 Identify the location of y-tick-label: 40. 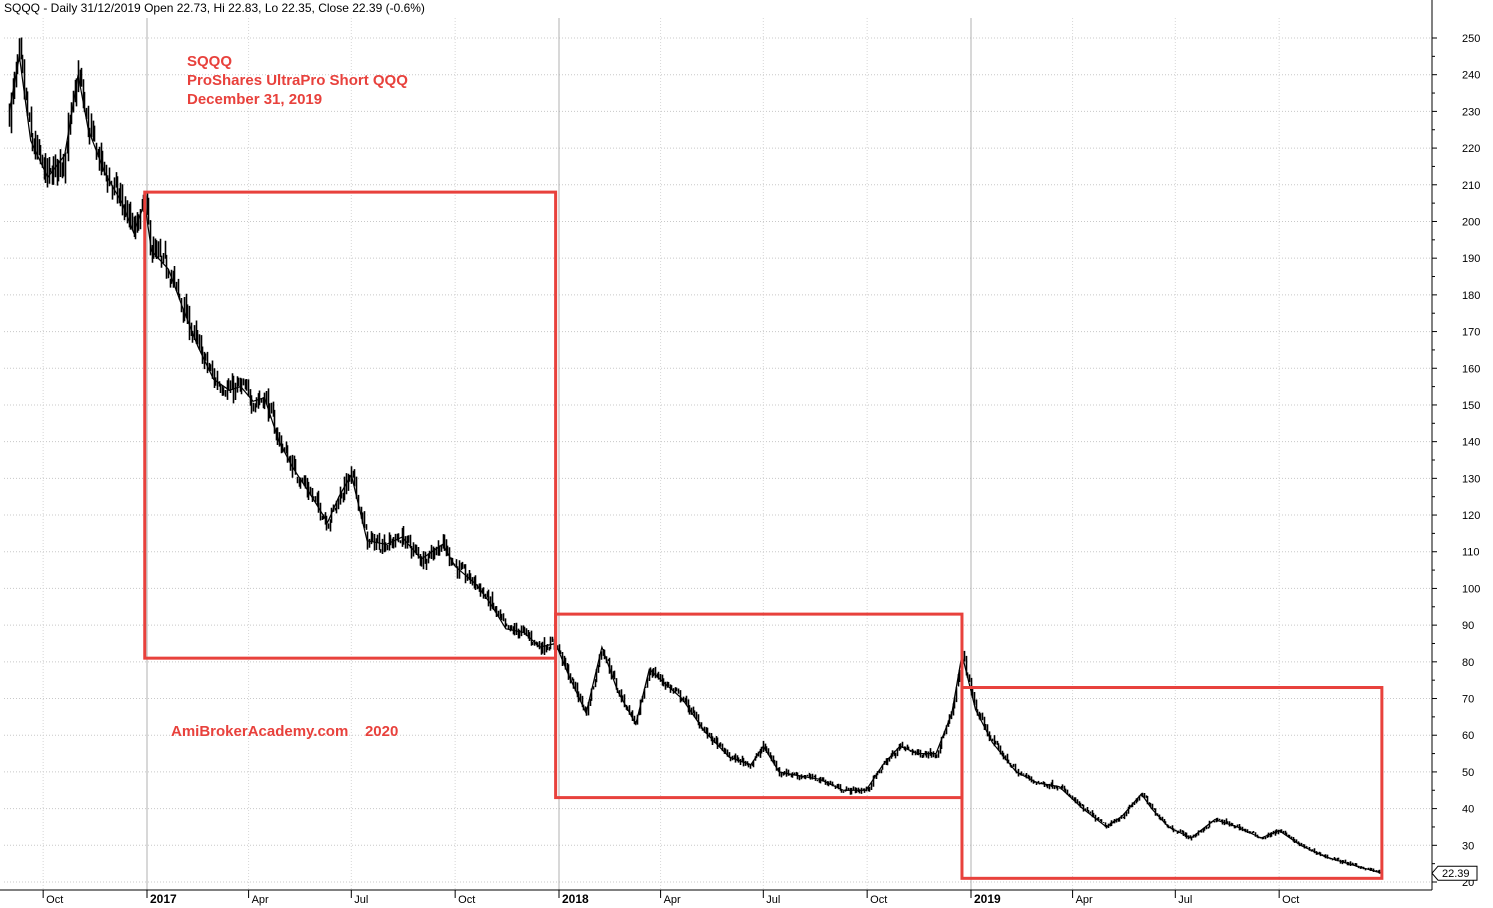
(1468, 810).